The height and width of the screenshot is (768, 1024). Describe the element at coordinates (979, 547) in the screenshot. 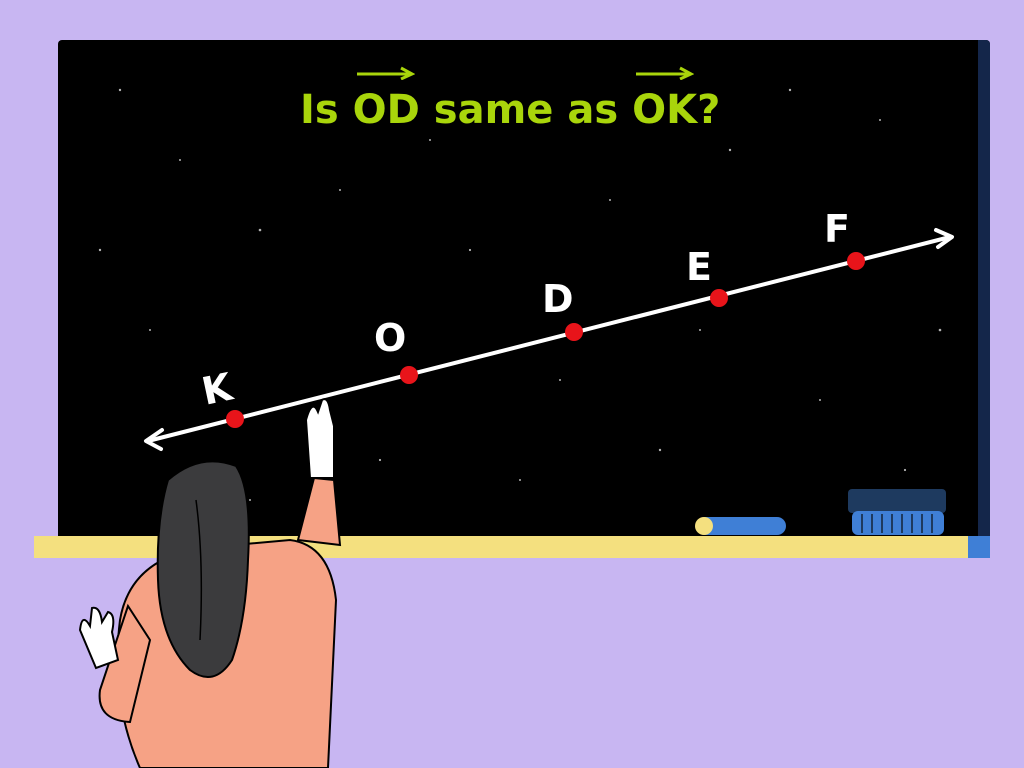

I see `chalk-ledge-end` at that location.